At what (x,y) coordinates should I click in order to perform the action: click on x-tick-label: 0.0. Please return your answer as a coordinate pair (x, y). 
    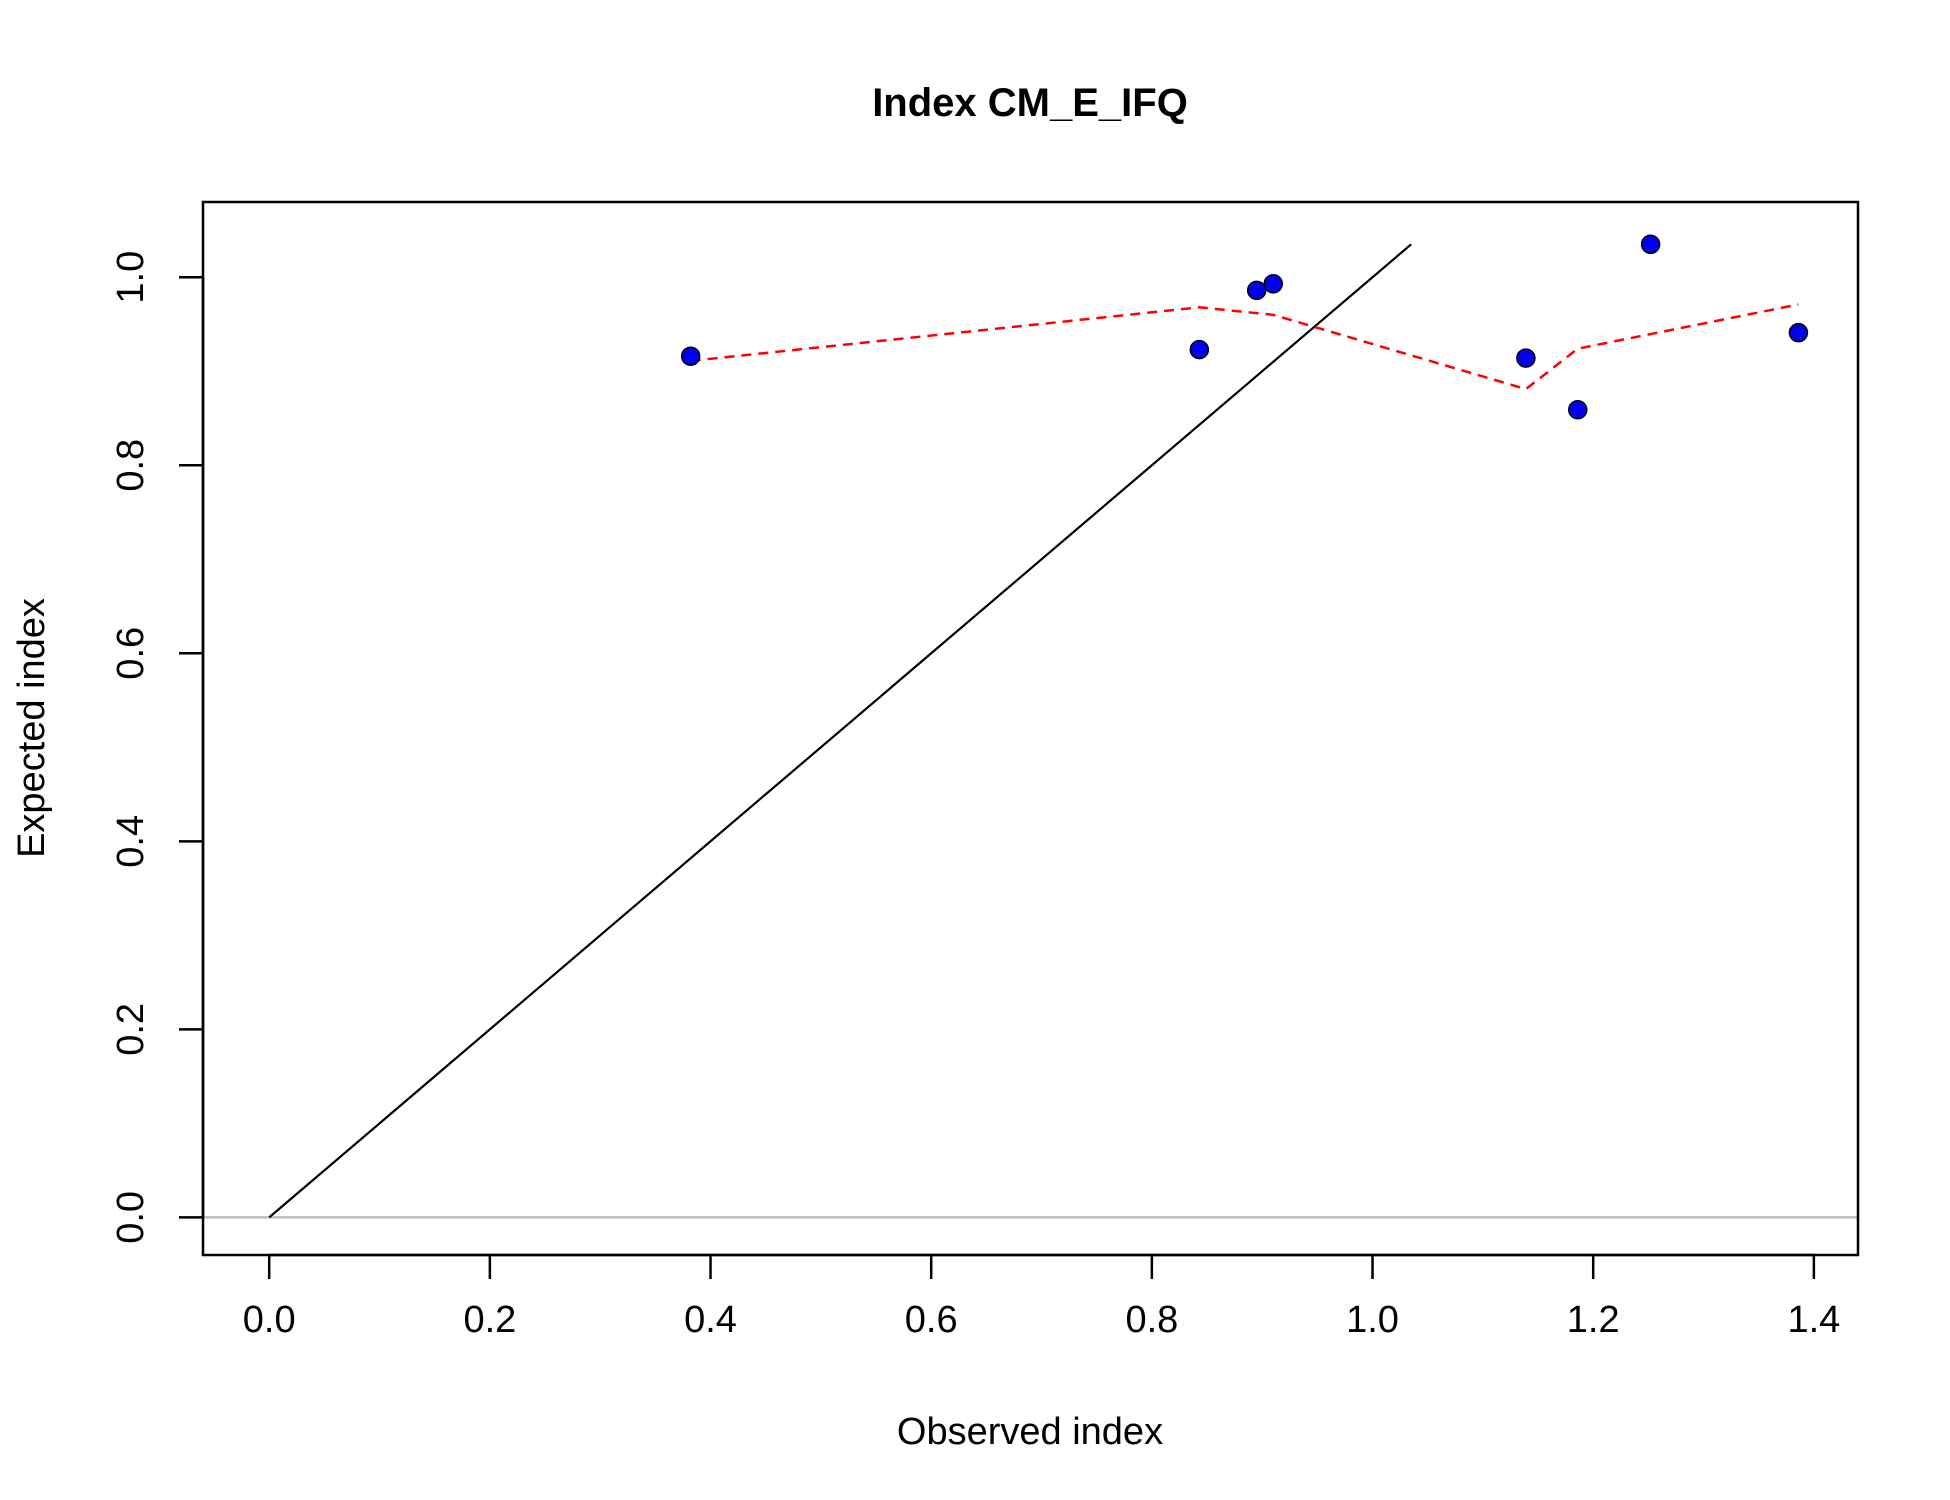
    Looking at the image, I should click on (269, 1320).